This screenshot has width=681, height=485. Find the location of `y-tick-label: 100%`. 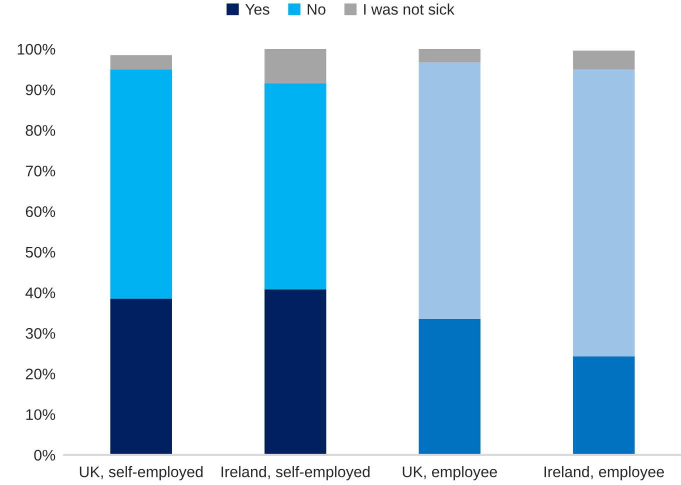

y-tick-label: 100% is located at coordinates (37, 49).